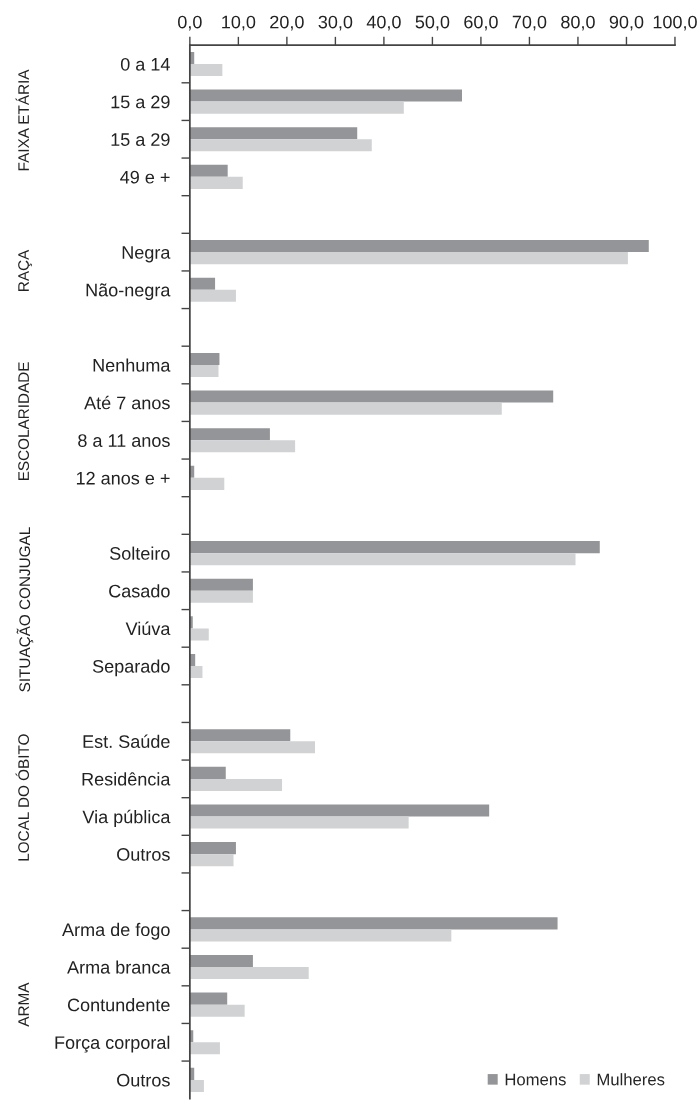  I want to click on y-tick-label: Nenhuma, so click(132, 365).